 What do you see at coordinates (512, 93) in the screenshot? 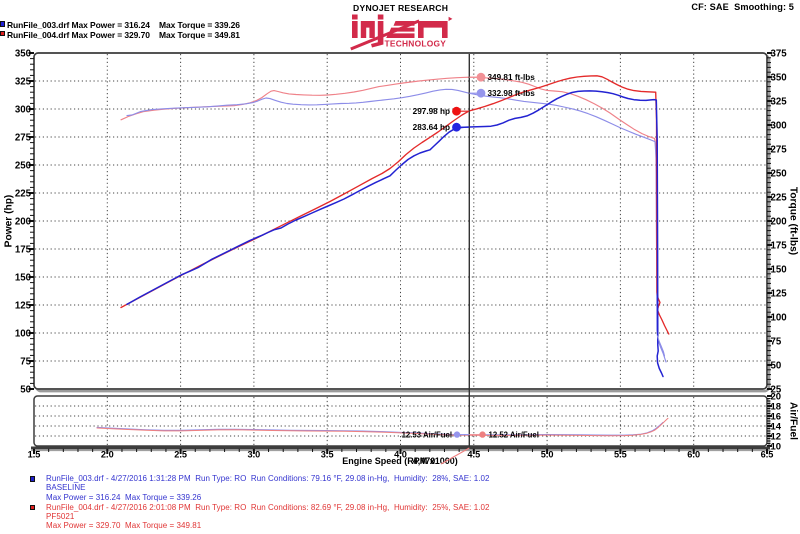
I see `svg-text: 332.98 ft-lbs` at bounding box center [512, 93].